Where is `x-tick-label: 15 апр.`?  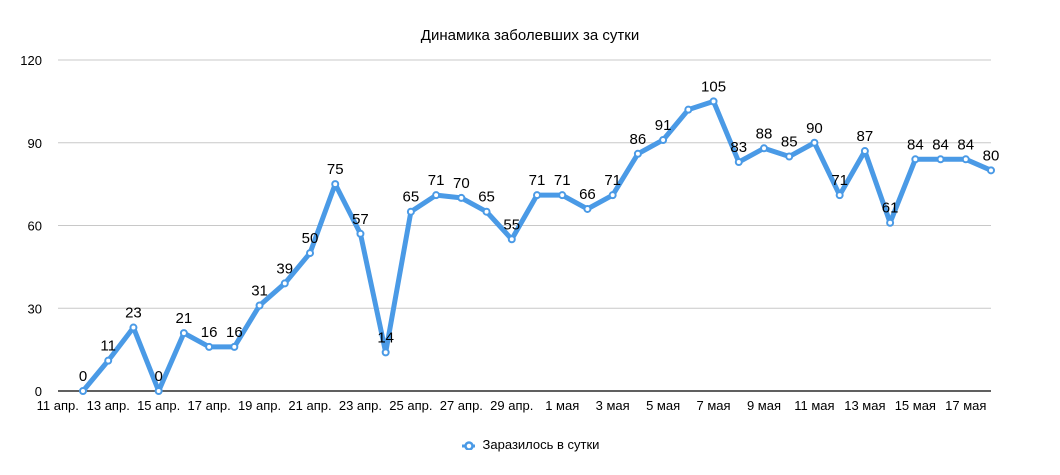 x-tick-label: 15 апр. is located at coordinates (158, 405).